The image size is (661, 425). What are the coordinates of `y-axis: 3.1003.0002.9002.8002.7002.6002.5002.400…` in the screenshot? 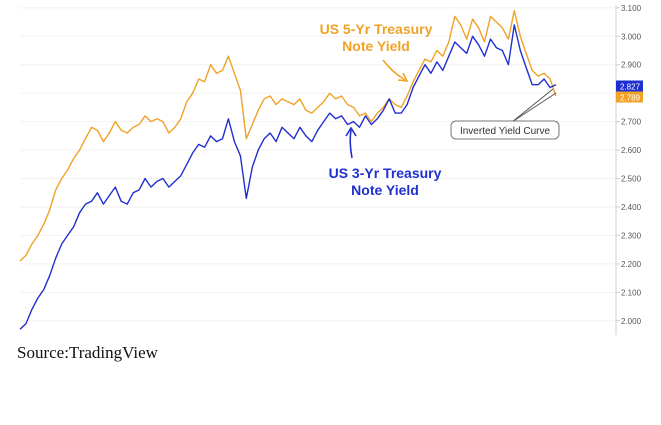 It's located at (629, 165).